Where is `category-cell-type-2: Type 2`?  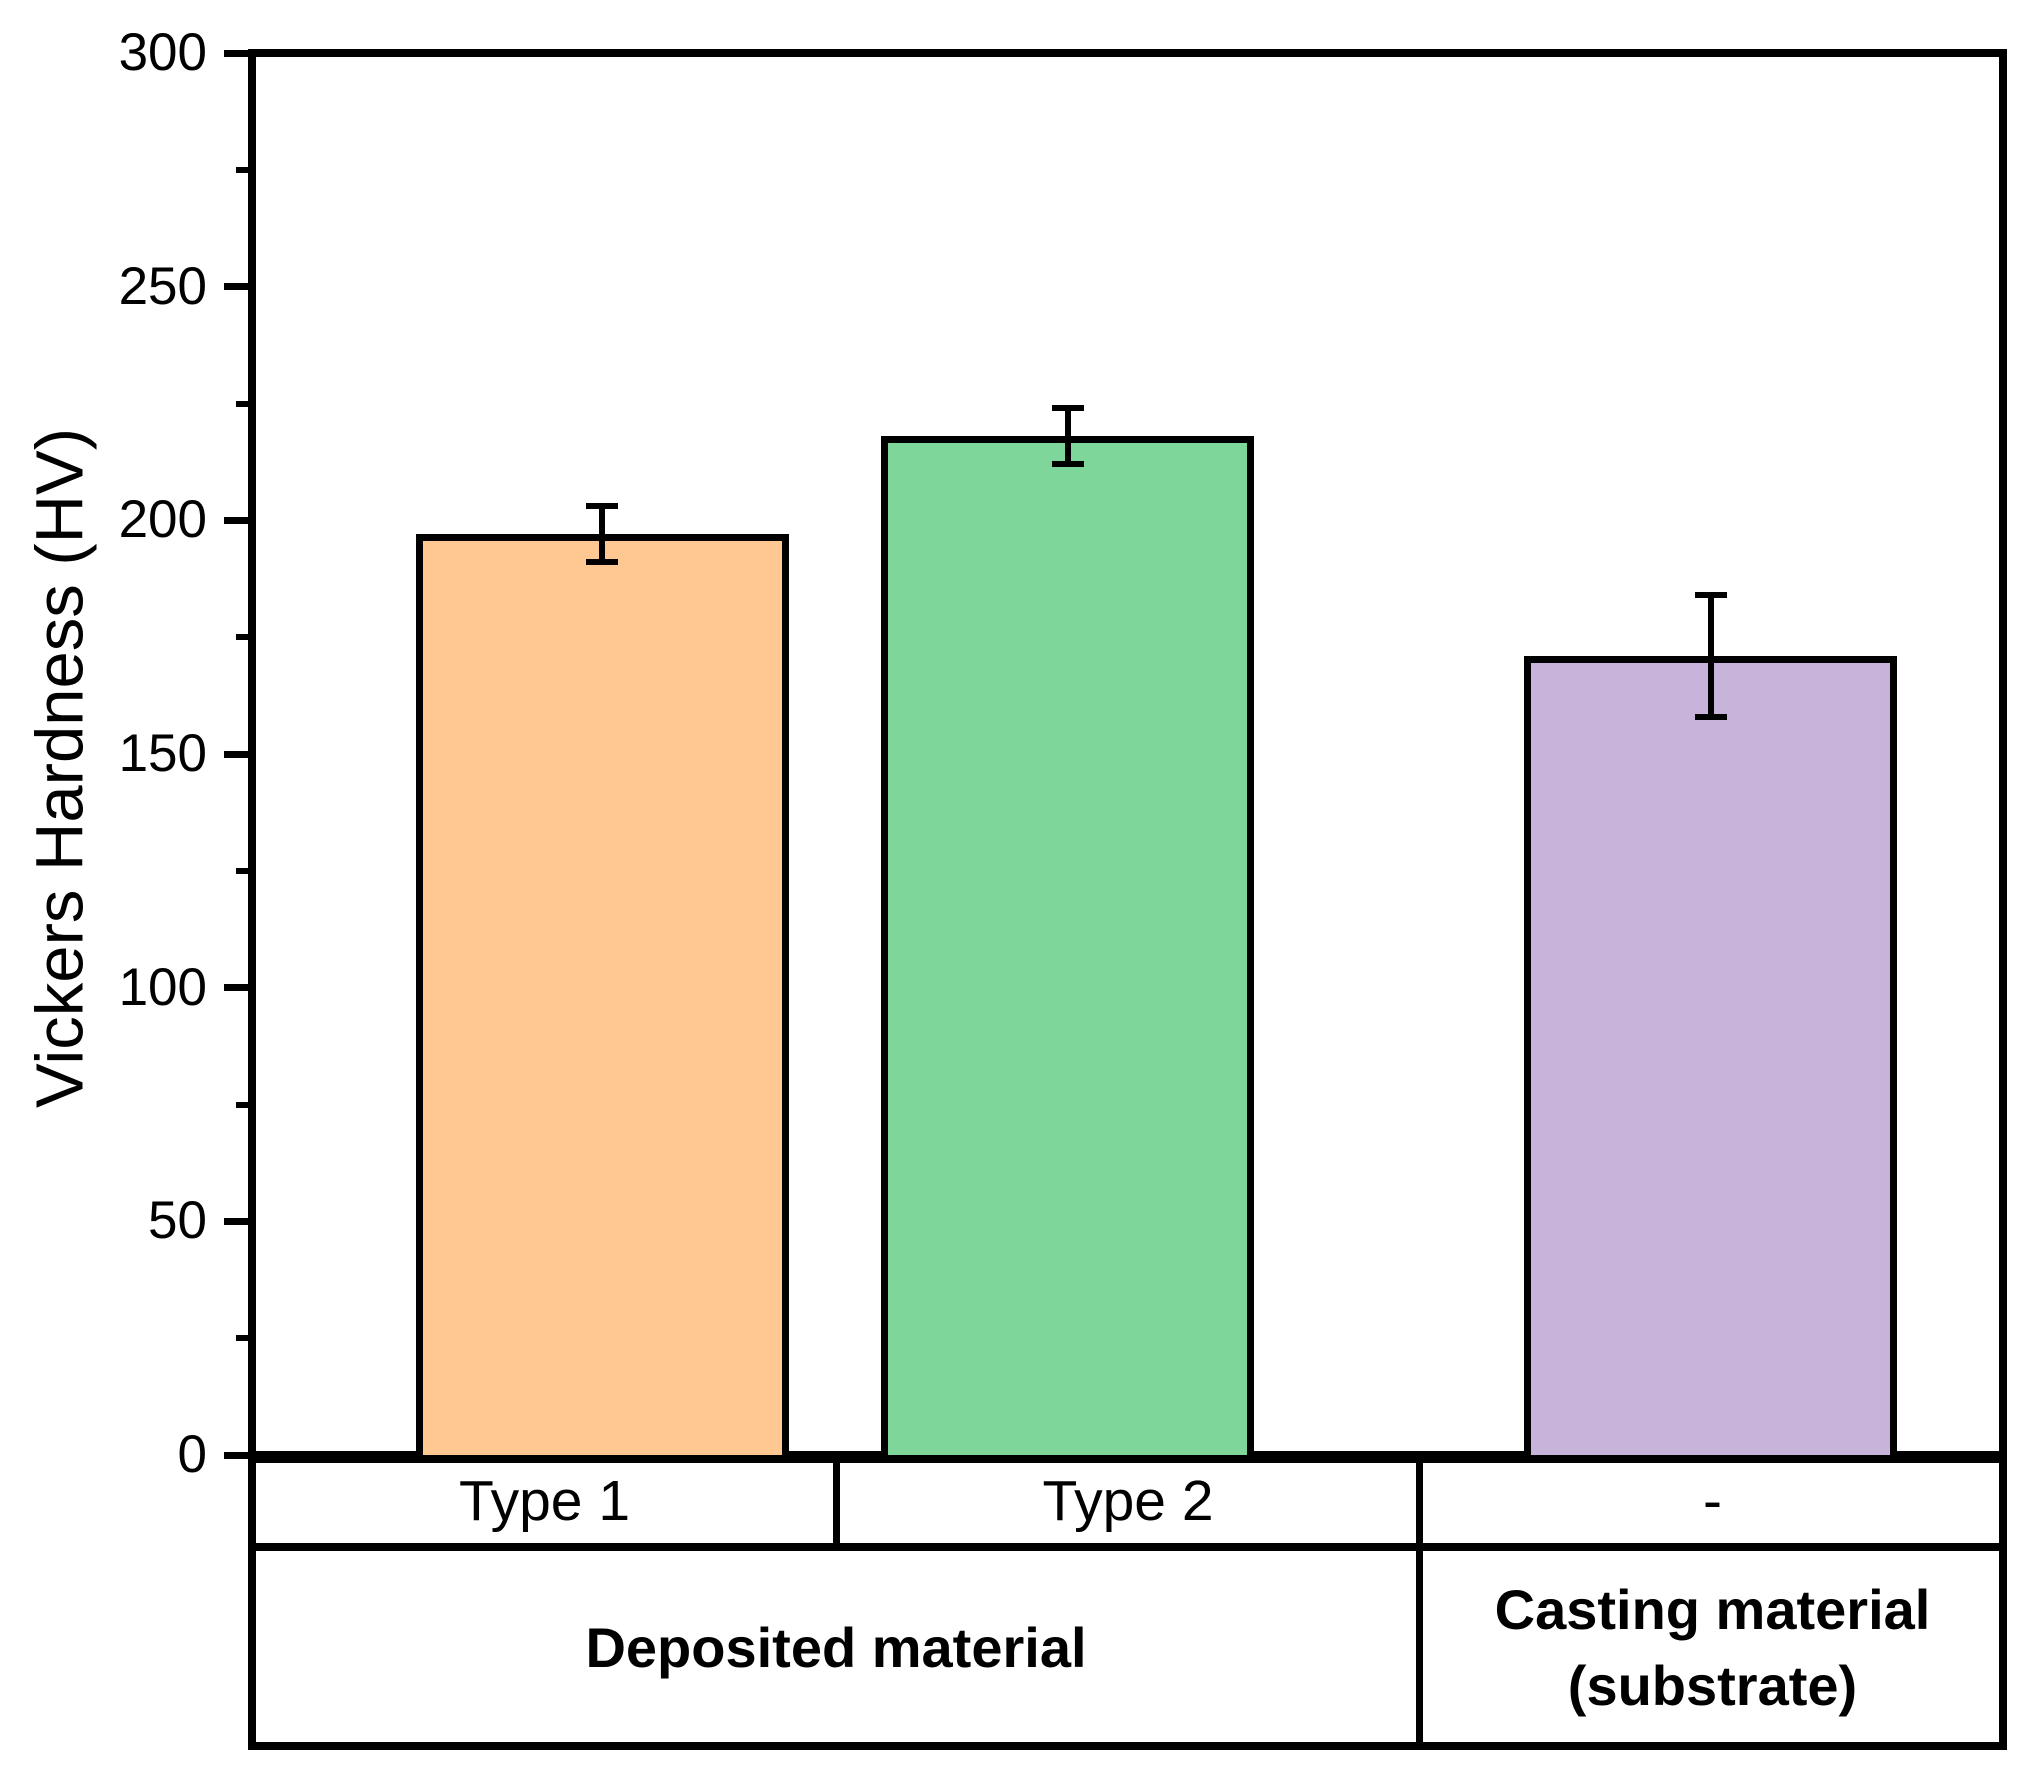
category-cell-type-2: Type 2 is located at coordinates (1128, 1501).